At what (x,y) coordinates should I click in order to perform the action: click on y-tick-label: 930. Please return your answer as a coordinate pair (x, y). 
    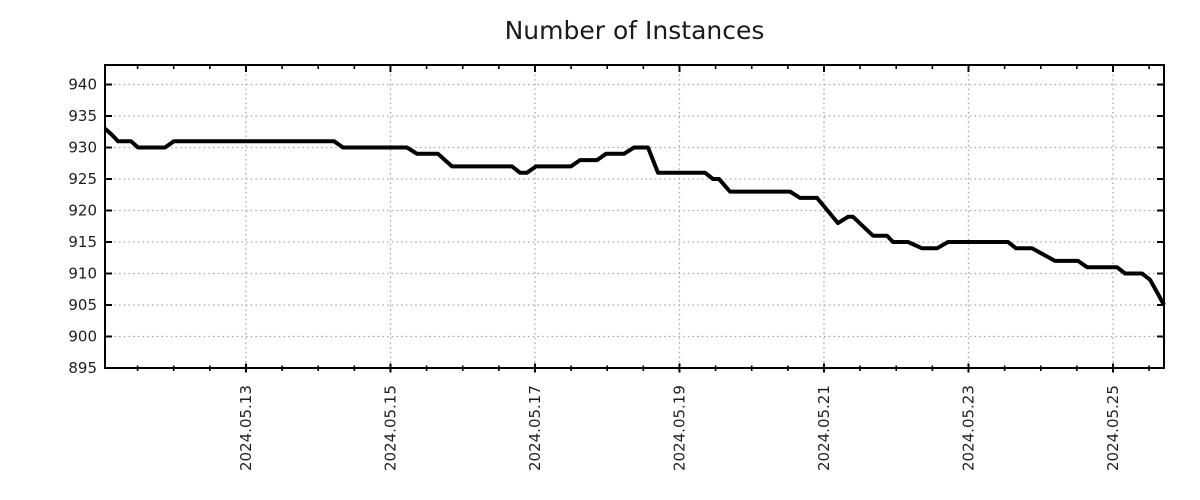
    Looking at the image, I should click on (82, 148).